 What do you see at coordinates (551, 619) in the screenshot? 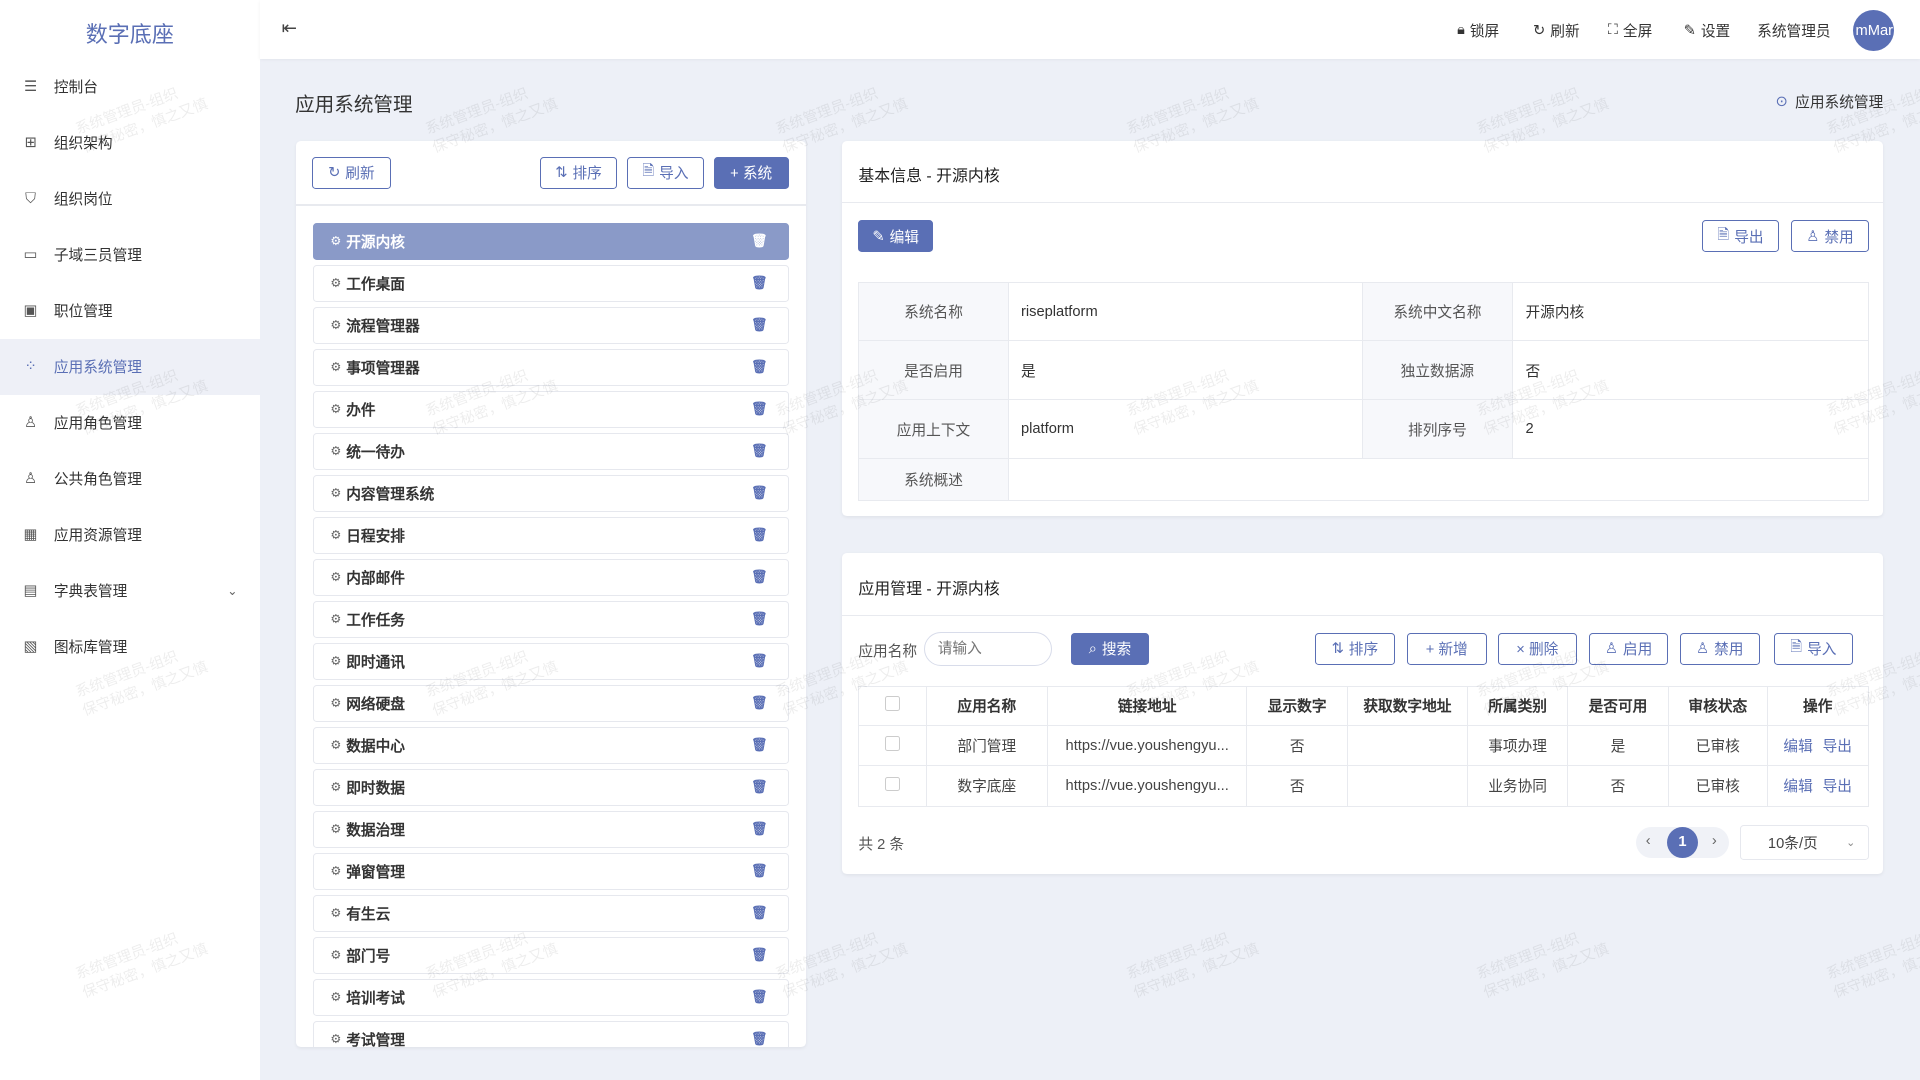
I see `system-list-item: ⚙ 工作任务 🗑︎` at bounding box center [551, 619].